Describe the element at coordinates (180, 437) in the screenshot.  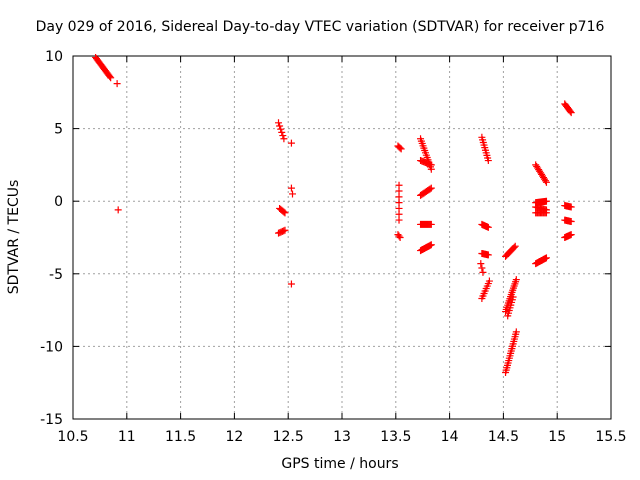
I see `x-tick-label: 11.5` at that location.